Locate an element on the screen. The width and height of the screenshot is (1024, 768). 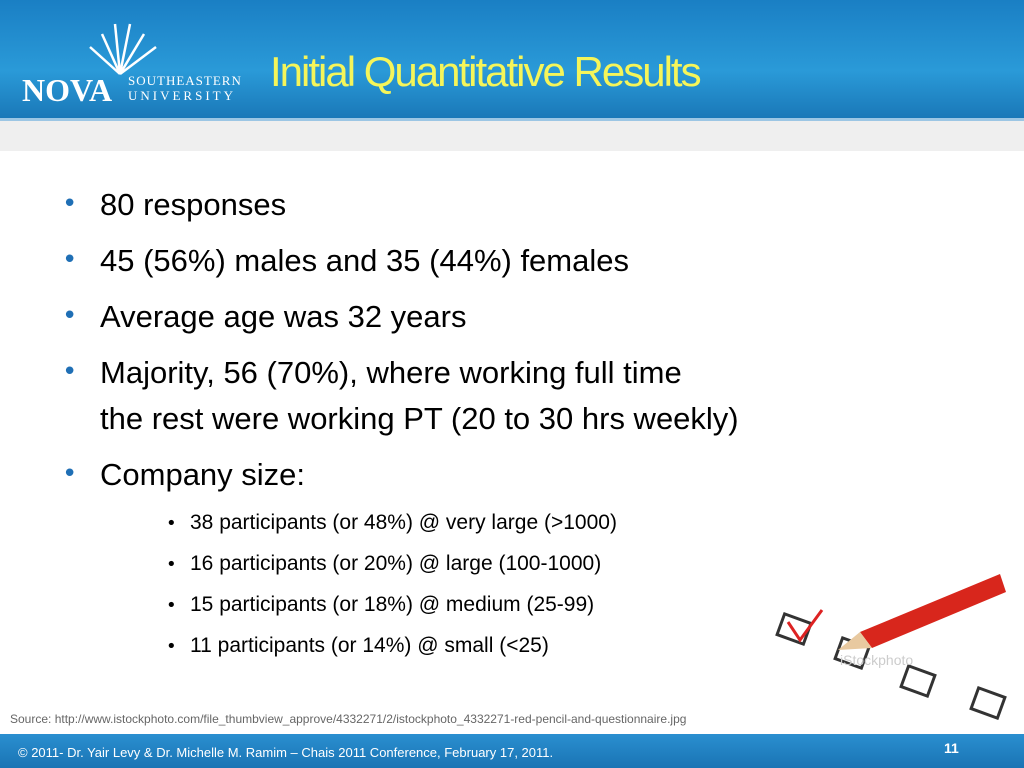
logo-sunburst is located at coordinates (123, 49).